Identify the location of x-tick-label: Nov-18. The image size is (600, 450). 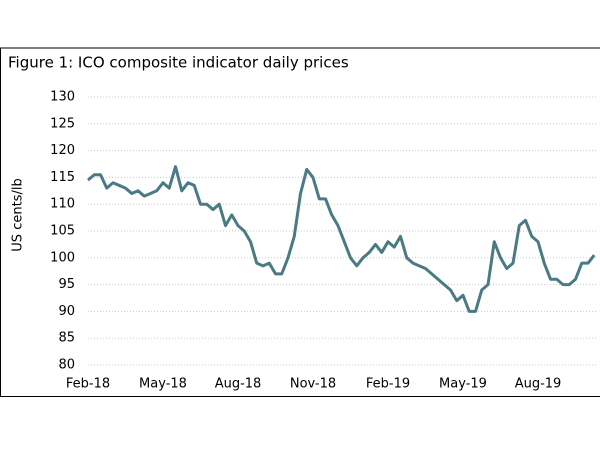
(313, 384).